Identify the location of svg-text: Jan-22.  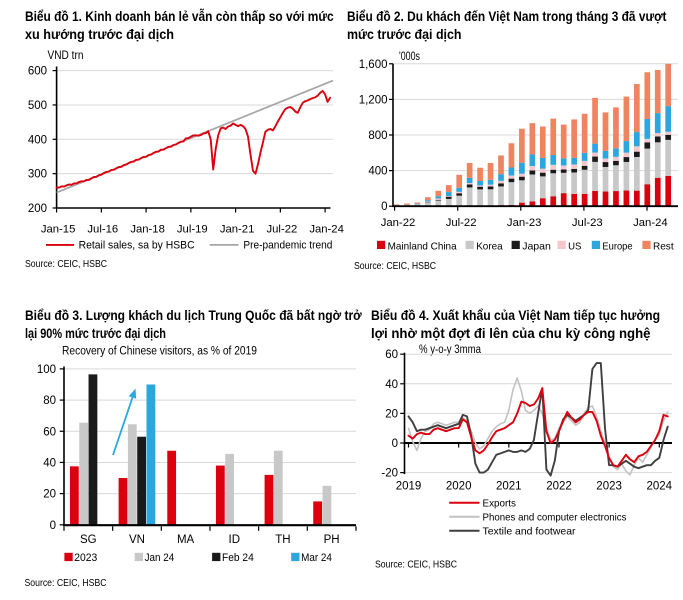
(398, 223).